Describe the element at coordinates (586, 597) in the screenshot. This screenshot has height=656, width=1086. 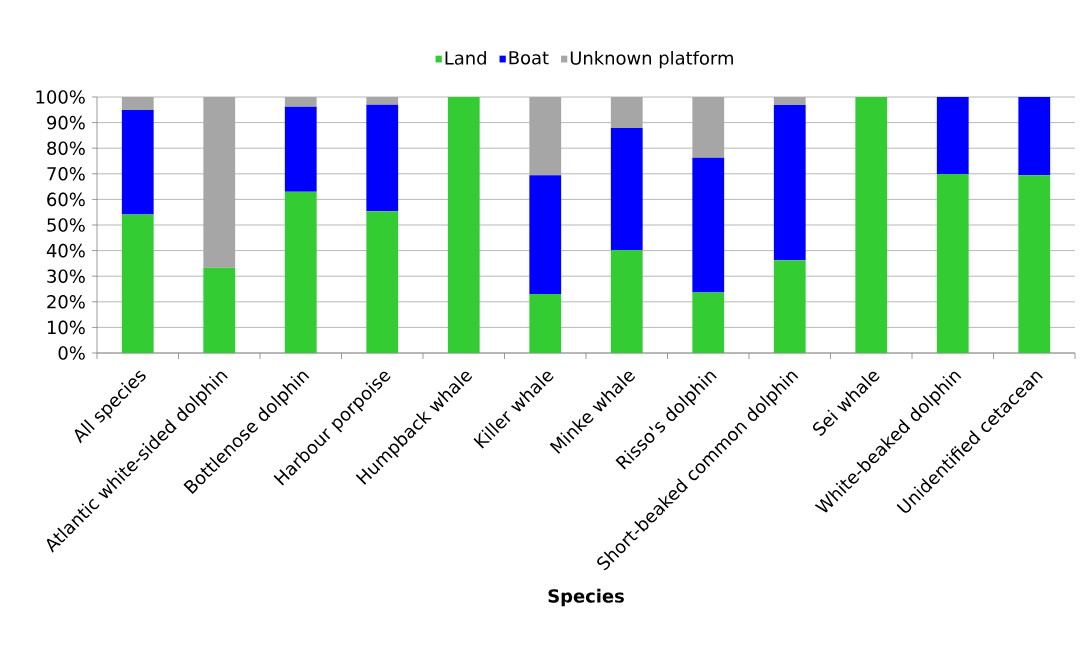
I see `x-axis-title: Species` at that location.